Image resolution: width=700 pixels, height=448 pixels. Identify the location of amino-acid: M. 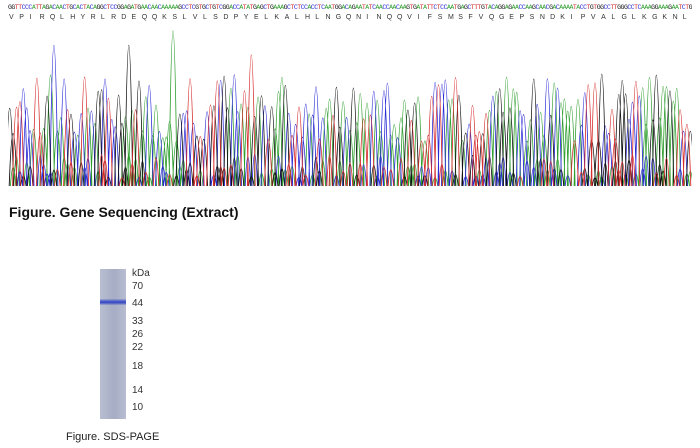
(450, 17).